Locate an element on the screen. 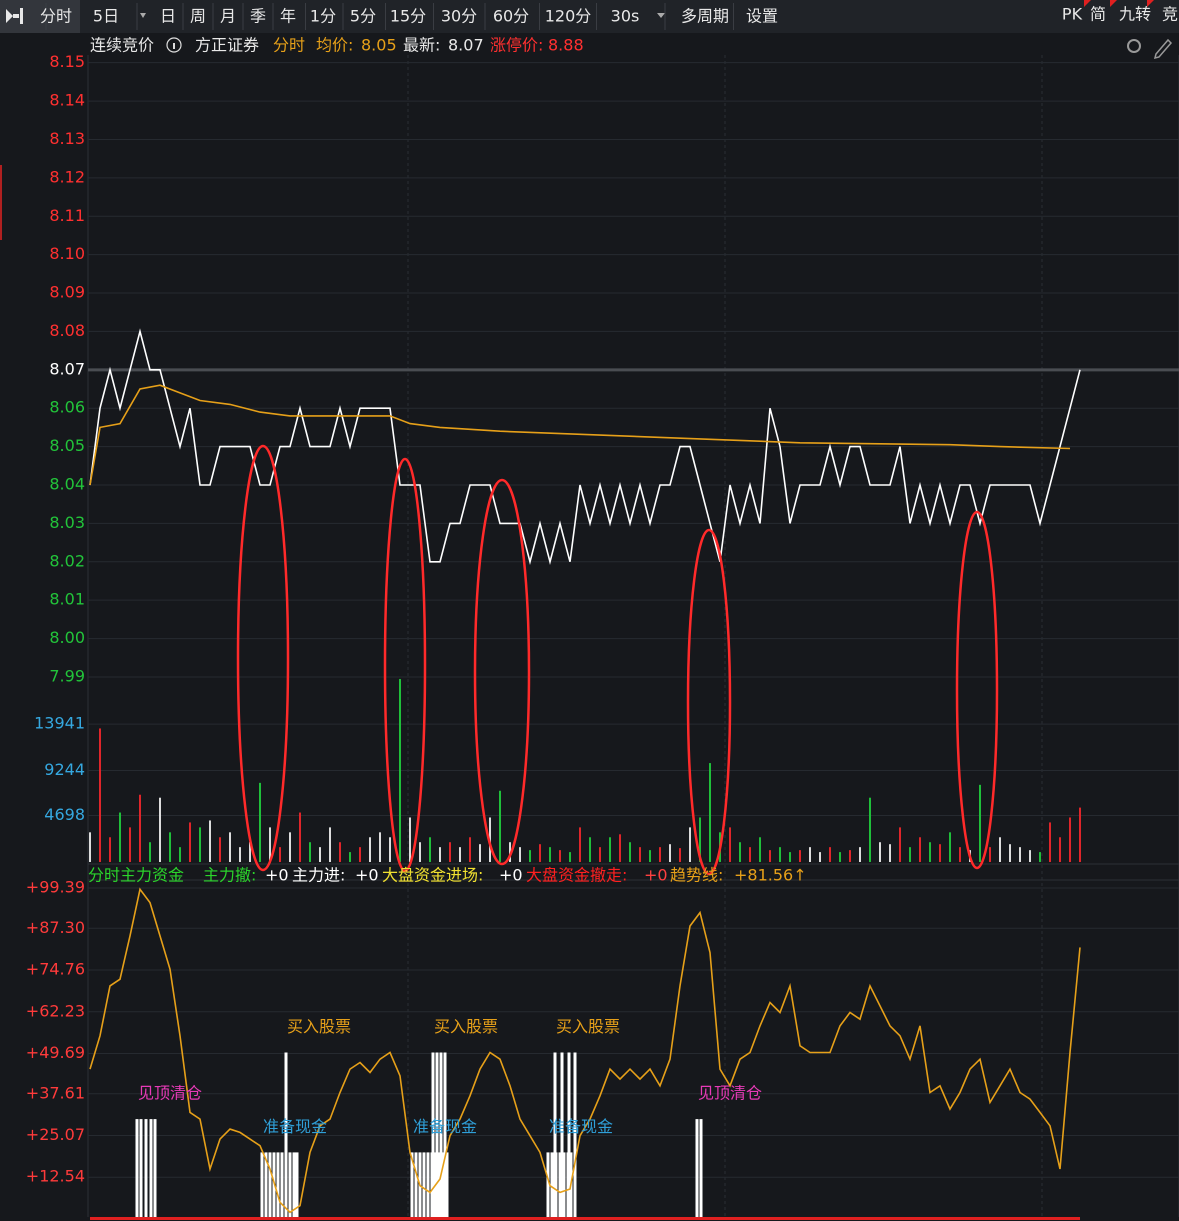  y-tick-label: 8.10 is located at coordinates (67, 253).